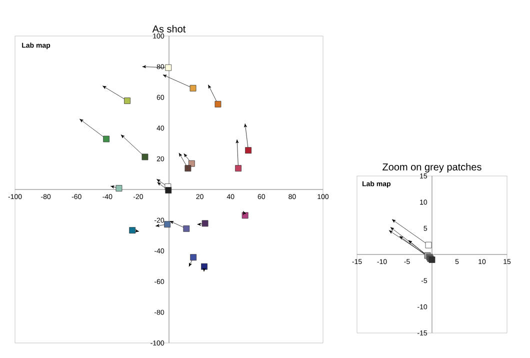 This screenshot has height=358, width=530. Describe the element at coordinates (432, 167) in the screenshot. I see `chart-title: Zoom on grey patches` at that location.